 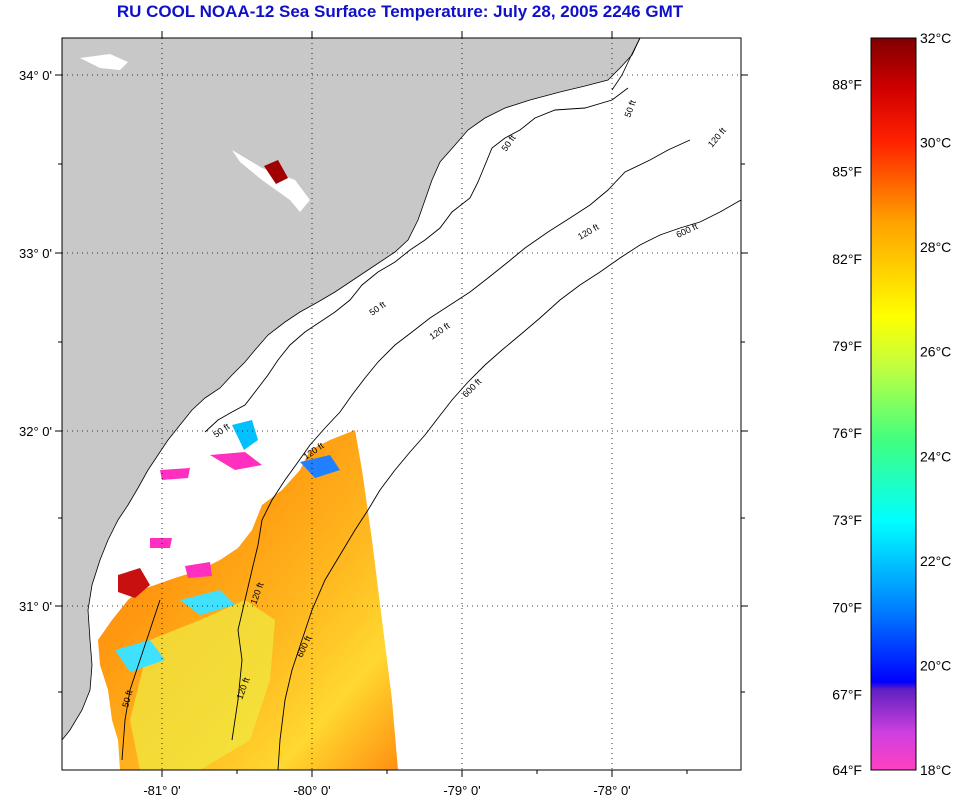 What do you see at coordinates (935, 665) in the screenshot?
I see `celsius-label: 20°C` at bounding box center [935, 665].